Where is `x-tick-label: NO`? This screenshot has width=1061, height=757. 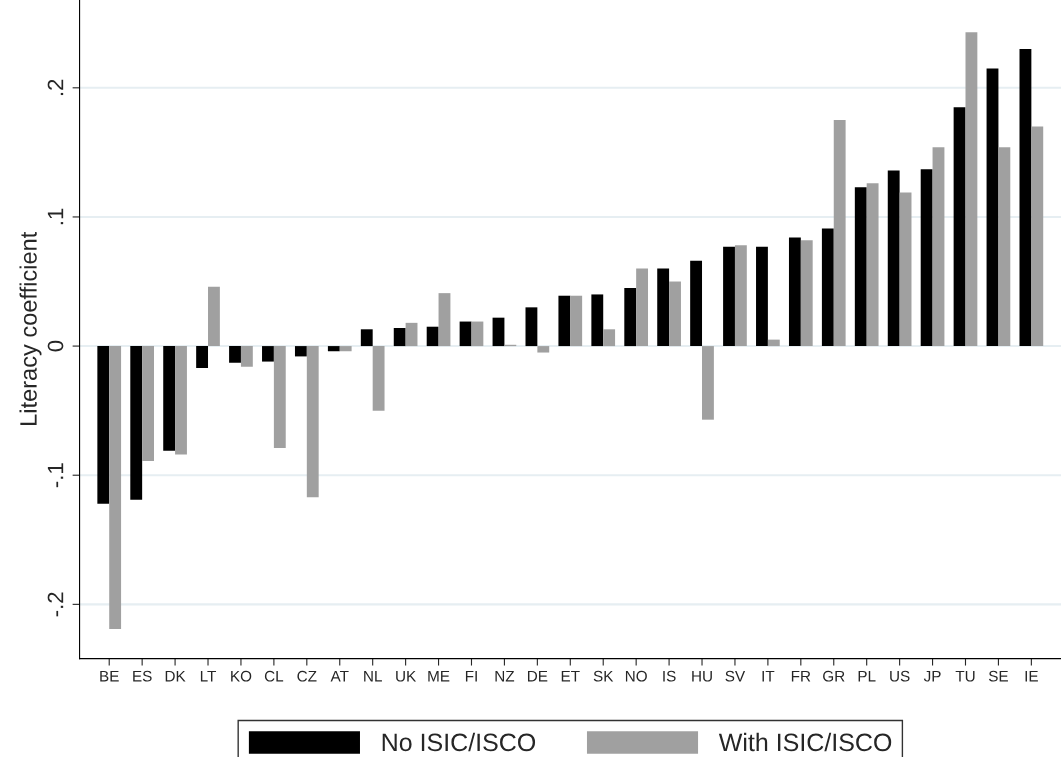 x-tick-label: NO is located at coordinates (636, 676).